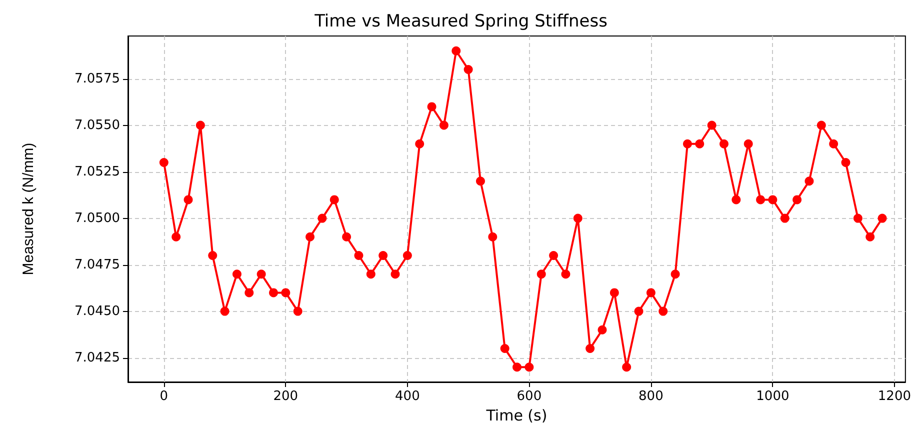 Image resolution: width=922 pixels, height=436 pixels. Describe the element at coordinates (97, 311) in the screenshot. I see `y-tick-label: 7.0450` at that location.